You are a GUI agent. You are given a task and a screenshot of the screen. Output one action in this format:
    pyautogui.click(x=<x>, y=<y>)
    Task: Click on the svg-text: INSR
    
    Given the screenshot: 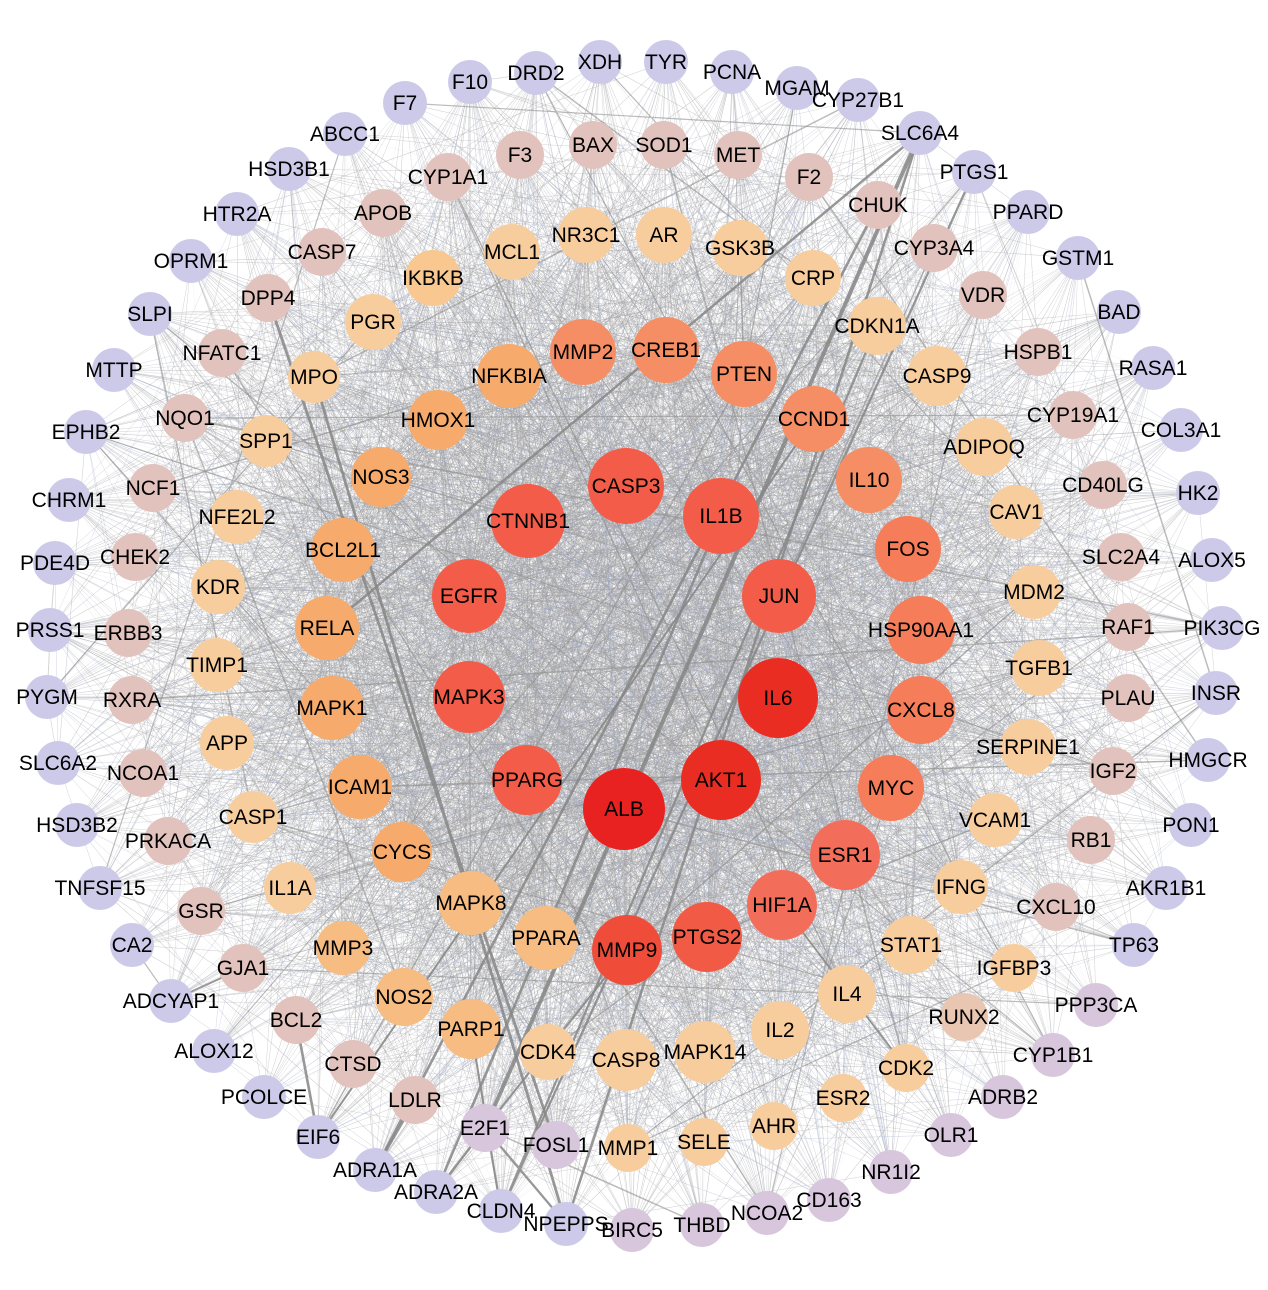 What is the action you would take?
    pyautogui.click(x=1216, y=693)
    